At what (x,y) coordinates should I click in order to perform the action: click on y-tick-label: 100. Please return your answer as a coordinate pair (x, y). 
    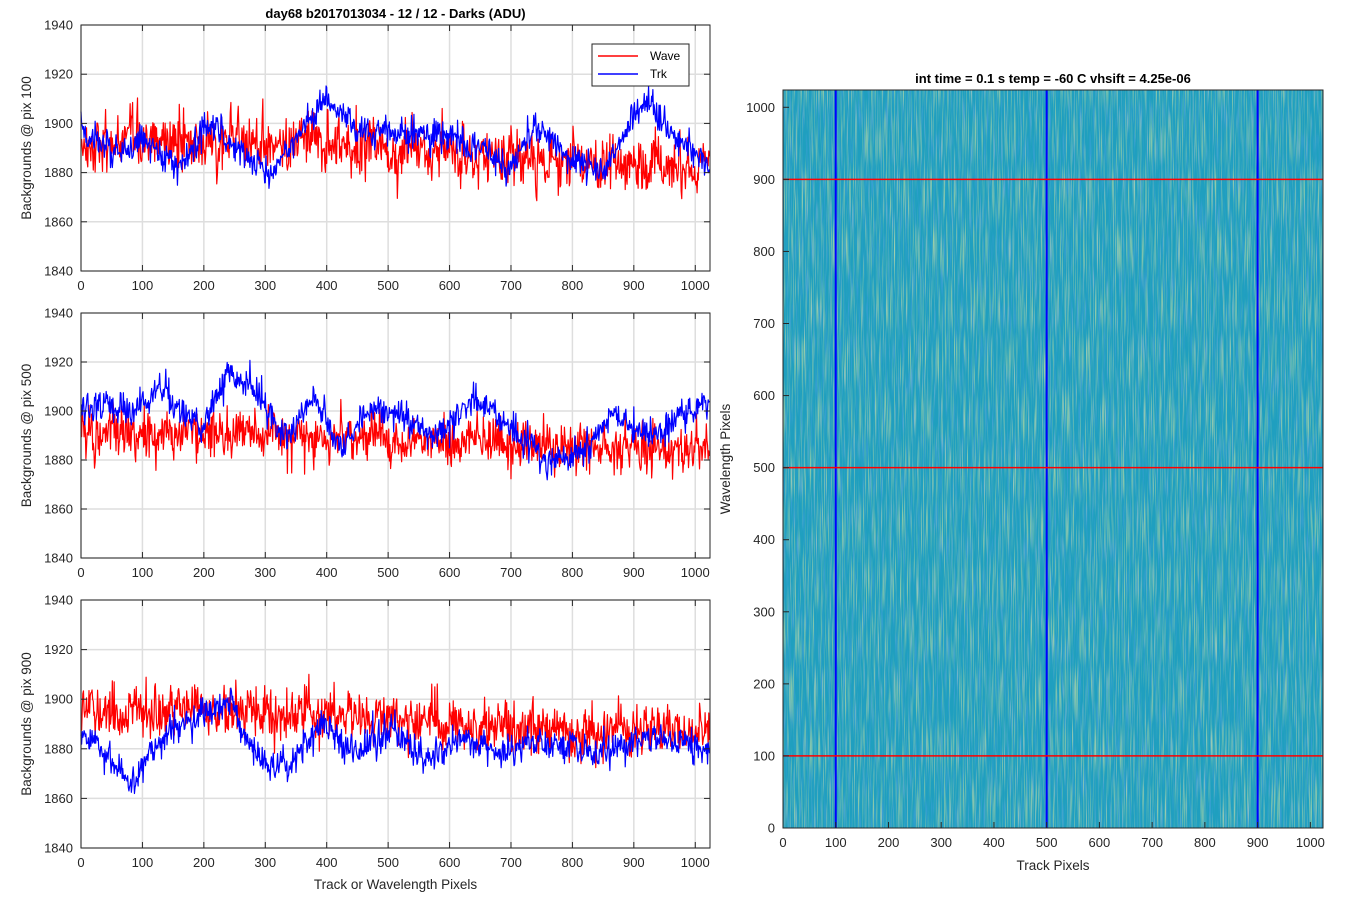
    Looking at the image, I should click on (764, 755).